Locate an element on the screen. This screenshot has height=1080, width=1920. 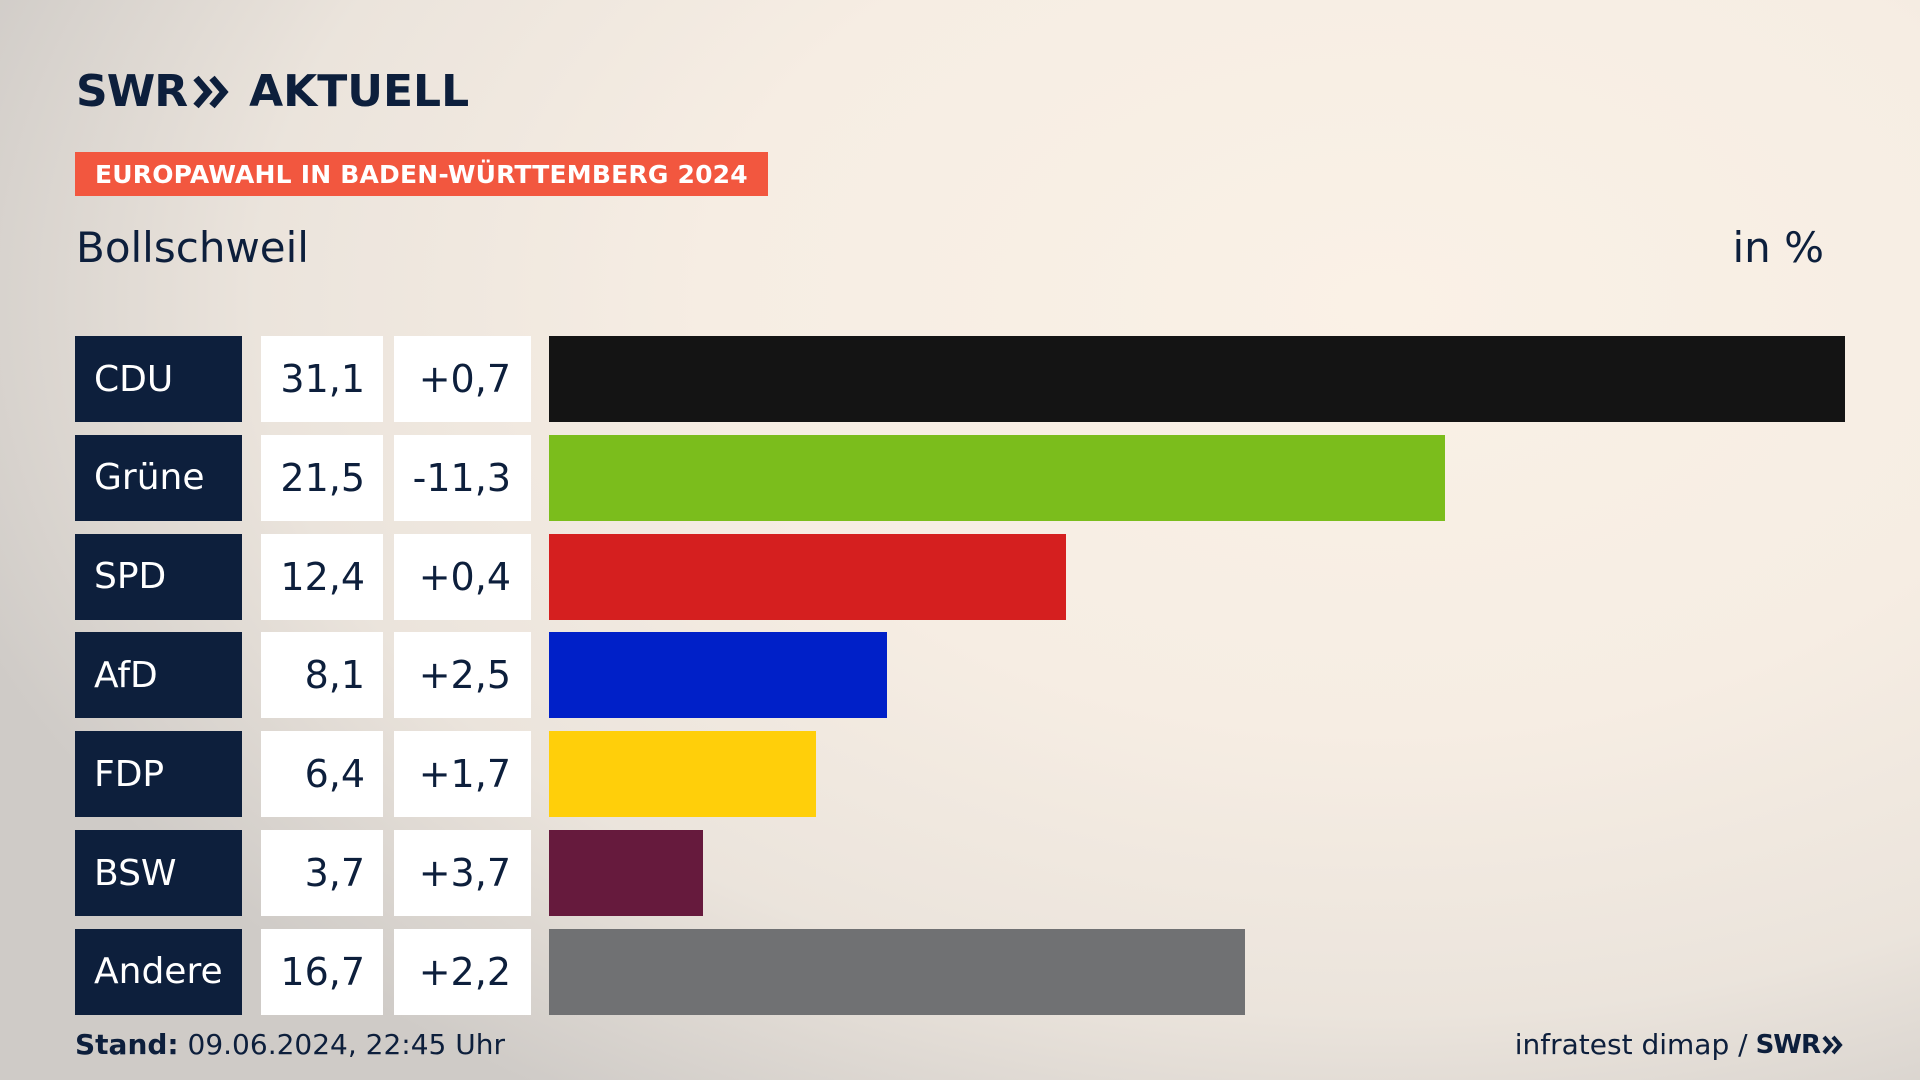
source-text: infratest dimap / is located at coordinates (1631, 1044).